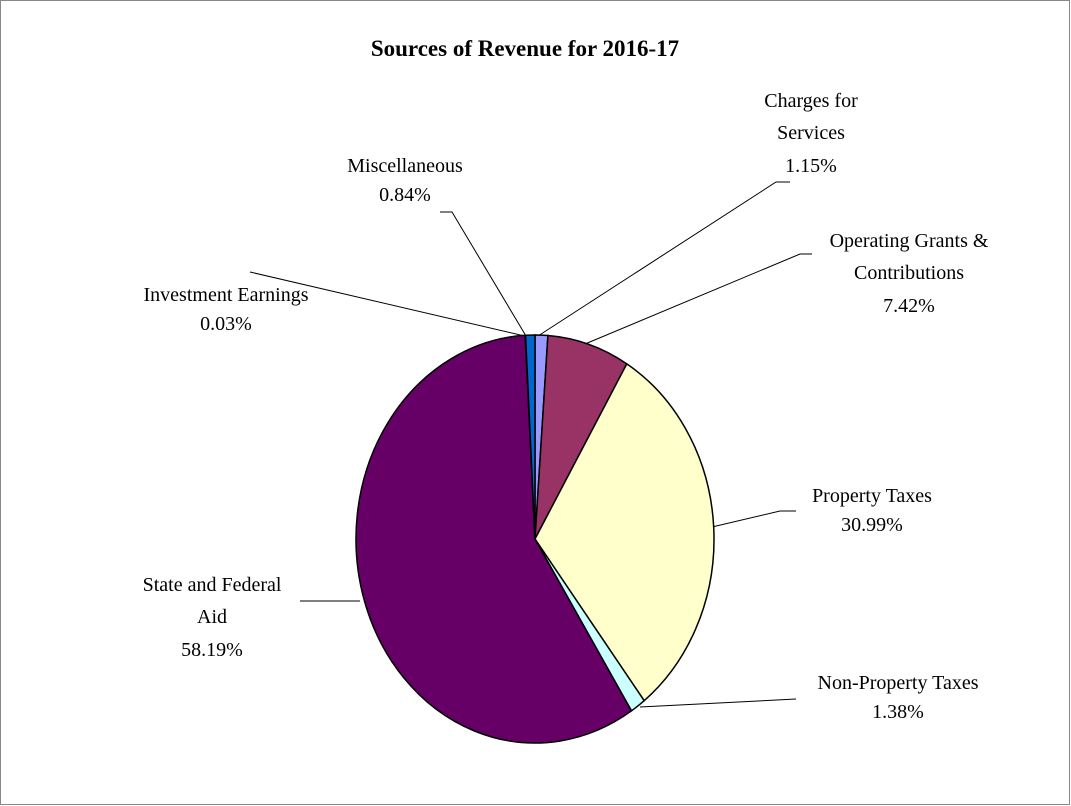 The image size is (1071, 806). I want to click on slice-label: Miscellaneous, so click(405, 166).